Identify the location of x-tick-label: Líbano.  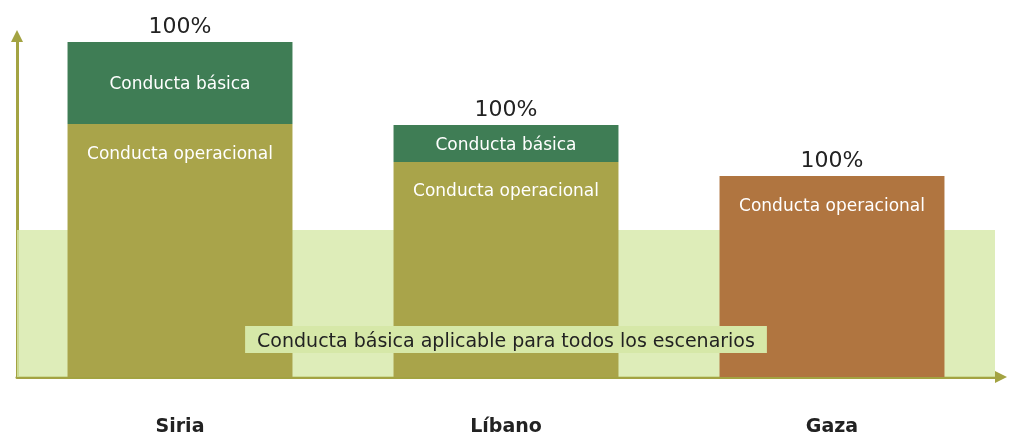
(506, 424).